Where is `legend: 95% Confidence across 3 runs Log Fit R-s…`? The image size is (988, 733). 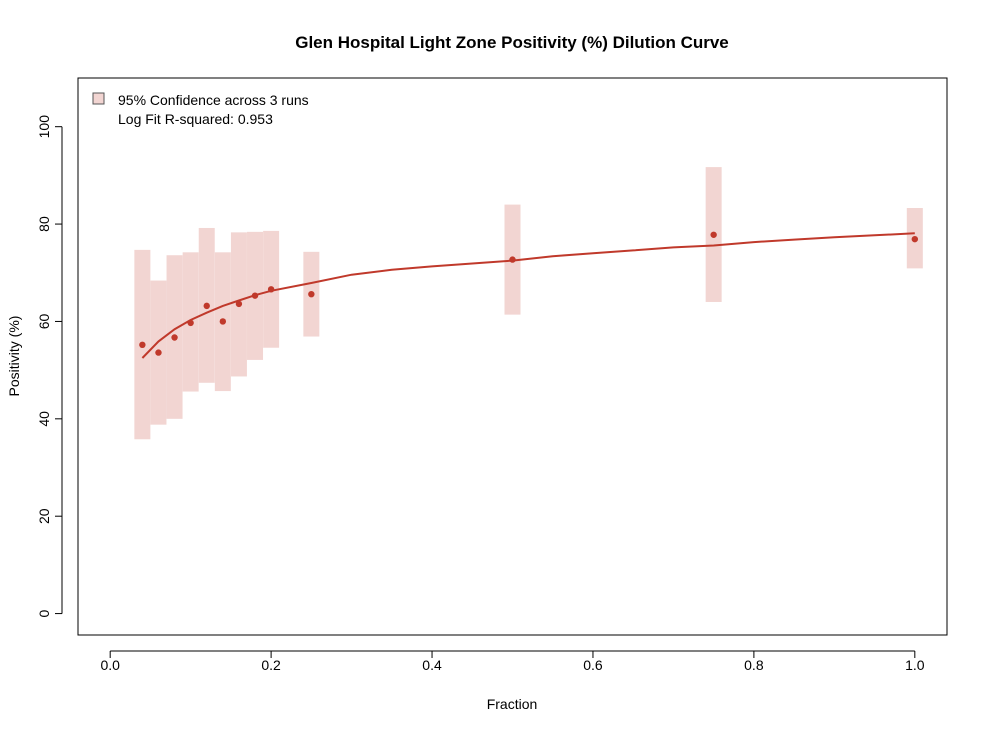
legend: 95% Confidence across 3 runs Log Fit R-s… is located at coordinates (200, 109).